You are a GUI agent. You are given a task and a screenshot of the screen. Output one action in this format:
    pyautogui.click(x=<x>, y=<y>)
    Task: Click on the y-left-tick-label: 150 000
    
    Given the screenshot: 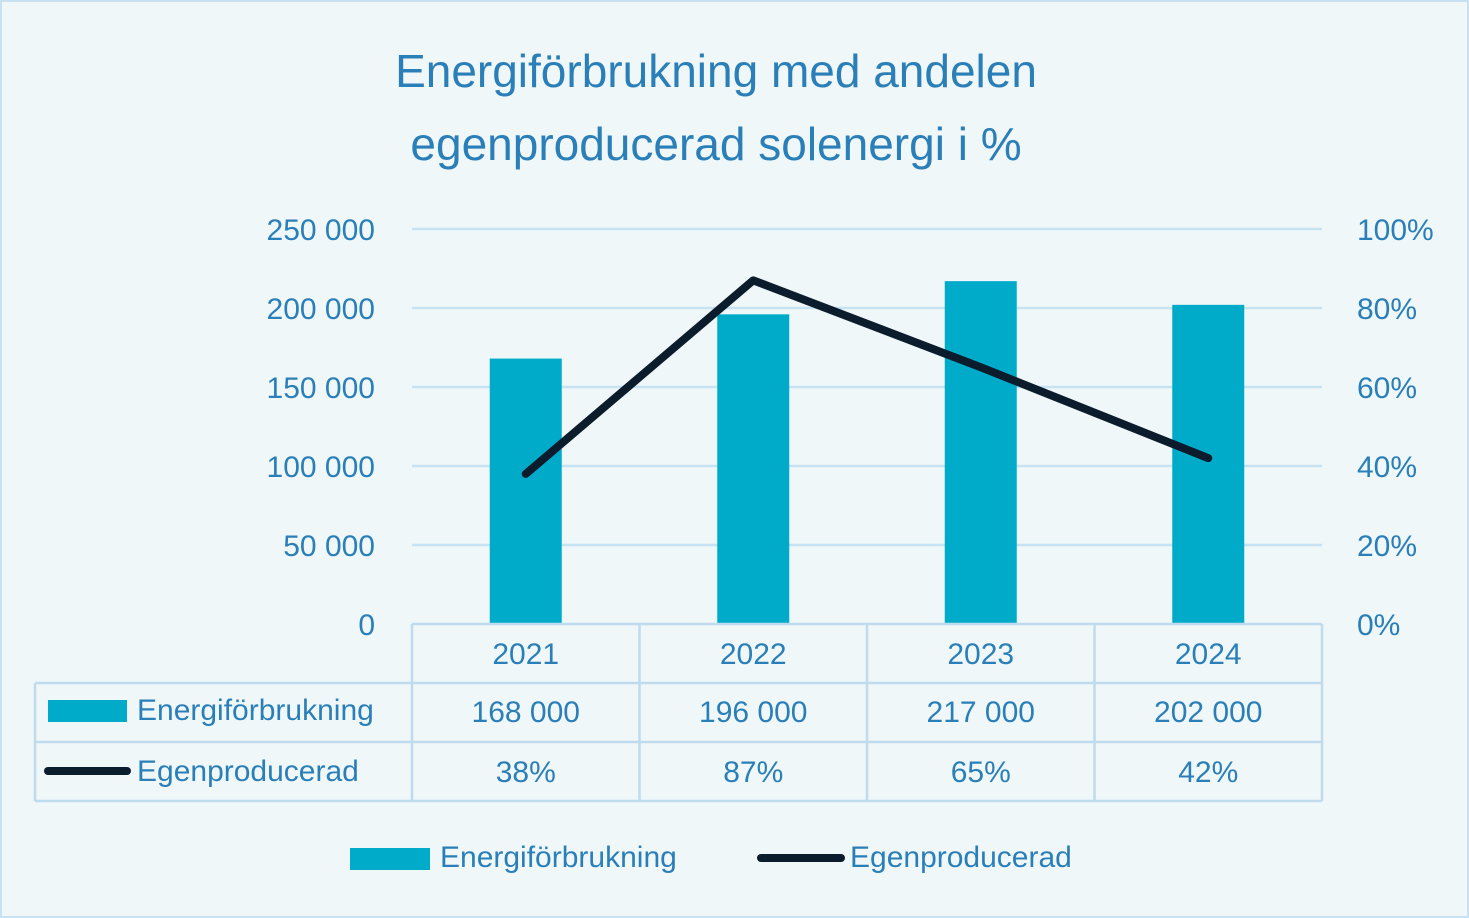 What is the action you would take?
    pyautogui.click(x=321, y=388)
    